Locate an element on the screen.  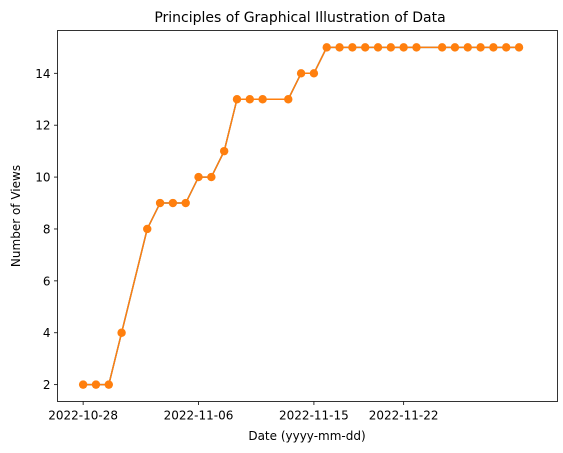
y-tick-label: 8 is located at coordinates (47, 229).